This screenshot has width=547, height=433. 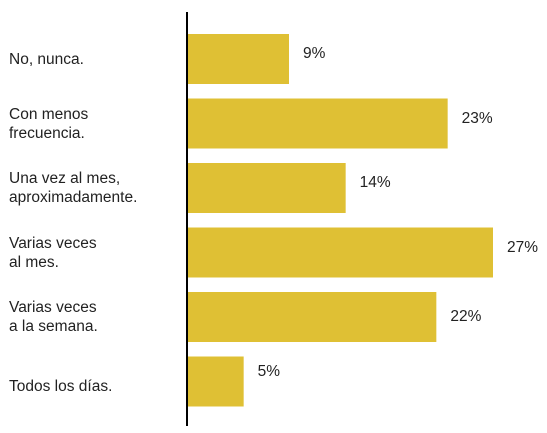 What do you see at coordinates (46, 59) in the screenshot?
I see `category-label-0: No, nunca.` at bounding box center [46, 59].